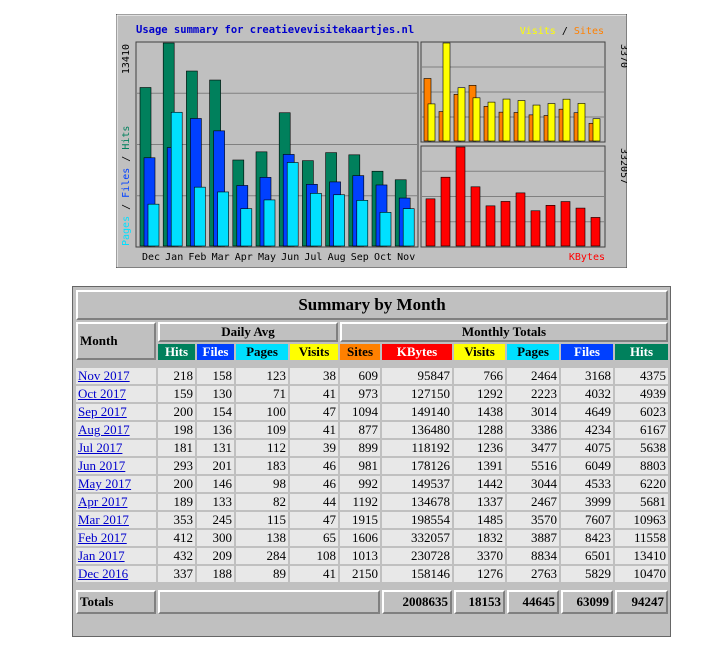 This screenshot has height=652, width=720. Describe the element at coordinates (417, 574) in the screenshot. I see `monthly-value-cell: 158146` at that location.